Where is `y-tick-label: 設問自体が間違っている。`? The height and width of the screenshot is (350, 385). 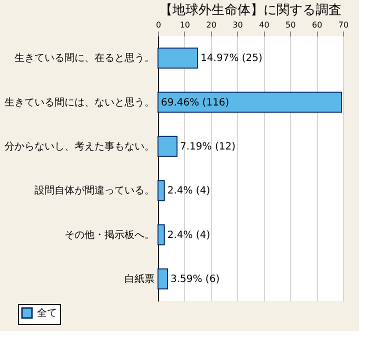 y-tick-label: 設問自体が間違っている。 is located at coordinates (94, 190).